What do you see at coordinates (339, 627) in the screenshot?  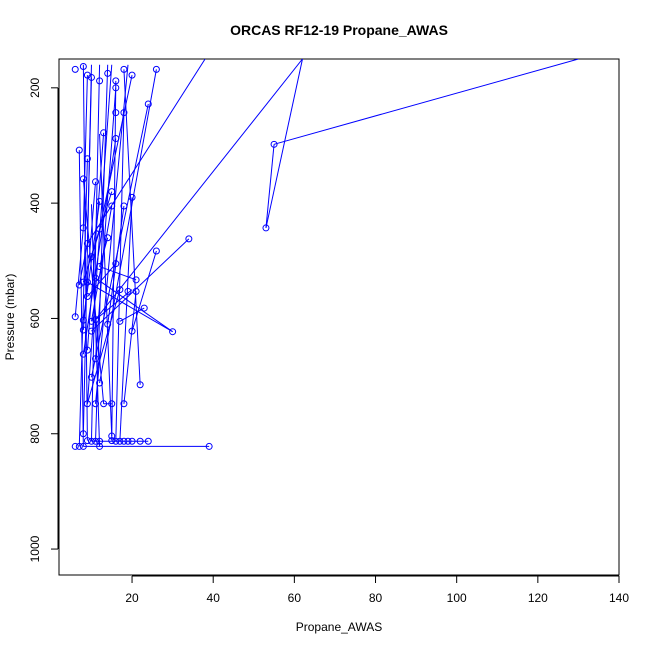 I see `x-axis-label: Propane_AWAS` at bounding box center [339, 627].